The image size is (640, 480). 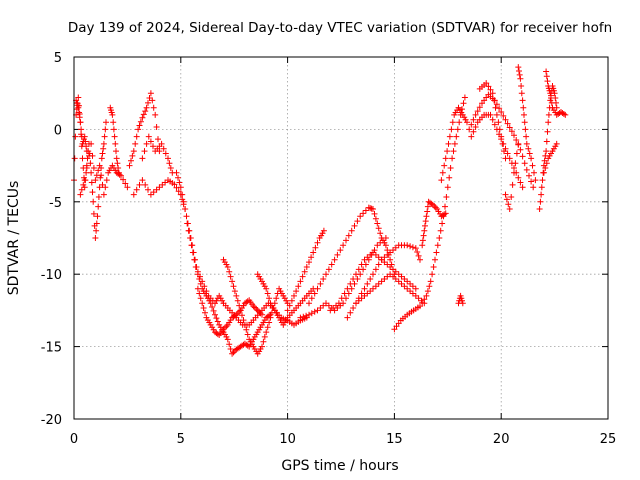 What do you see at coordinates (51, 420) in the screenshot?
I see `y-tick-label: -20` at bounding box center [51, 420].